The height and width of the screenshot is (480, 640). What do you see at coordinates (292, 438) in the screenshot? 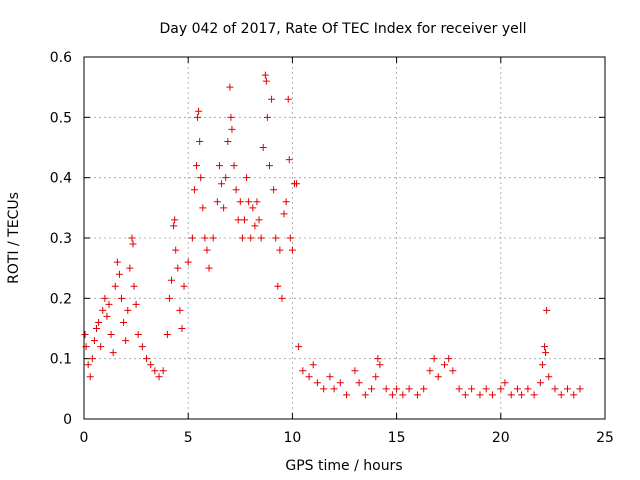
I see `x-tick-label: 10` at bounding box center [292, 438].